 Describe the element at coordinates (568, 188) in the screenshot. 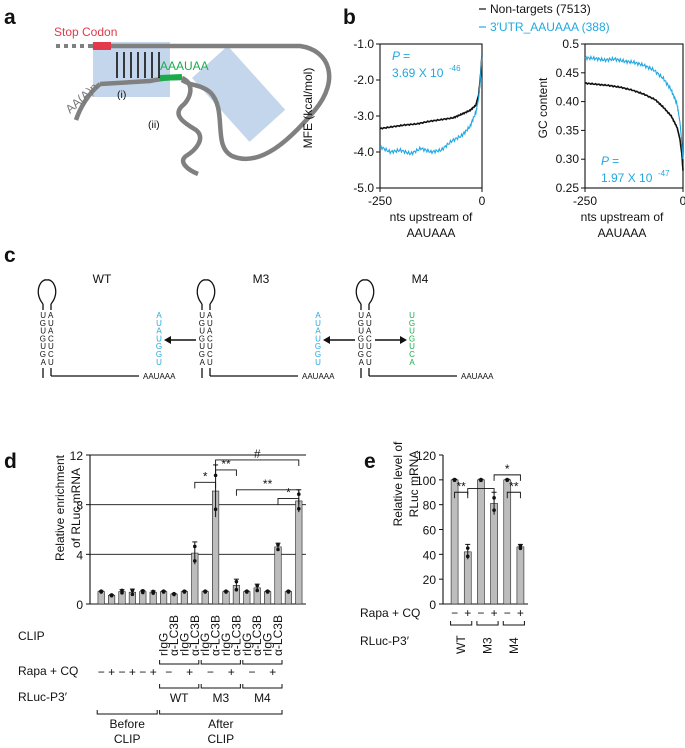

I see `y-tick-label: 0.25` at that location.